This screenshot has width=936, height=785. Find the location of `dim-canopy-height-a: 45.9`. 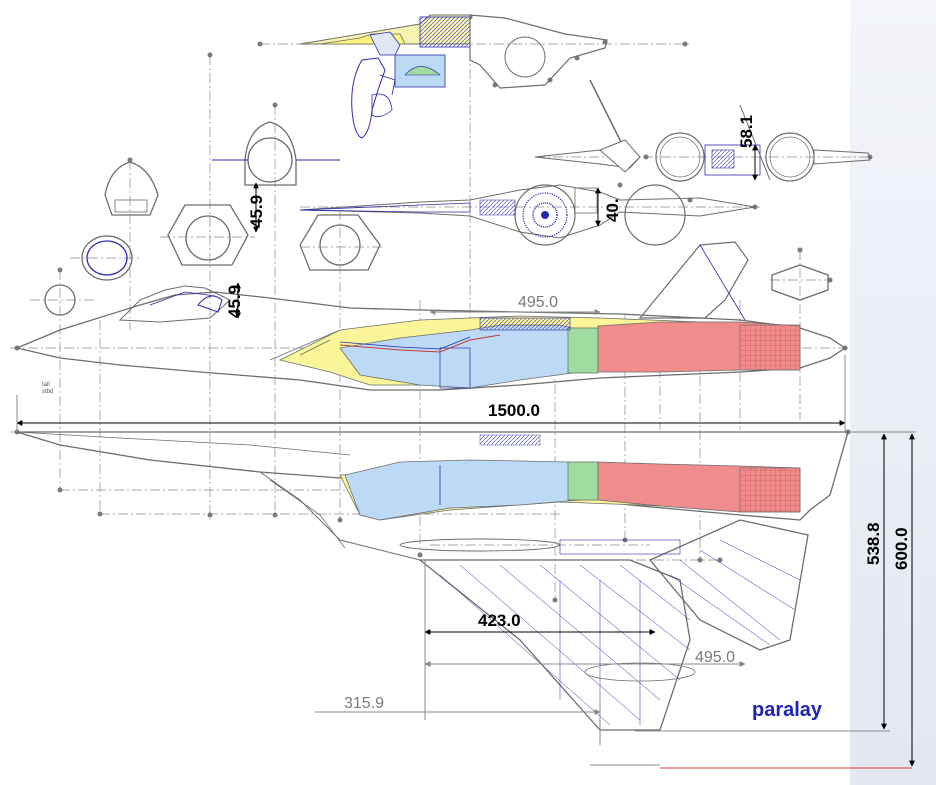

dim-canopy-height-a: 45.9 is located at coordinates (256, 211).